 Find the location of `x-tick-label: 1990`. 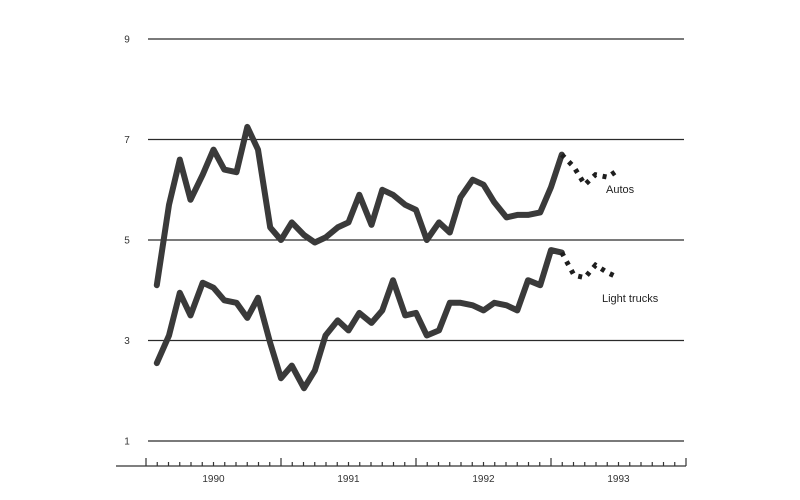

x-tick-label: 1990 is located at coordinates (213, 479).